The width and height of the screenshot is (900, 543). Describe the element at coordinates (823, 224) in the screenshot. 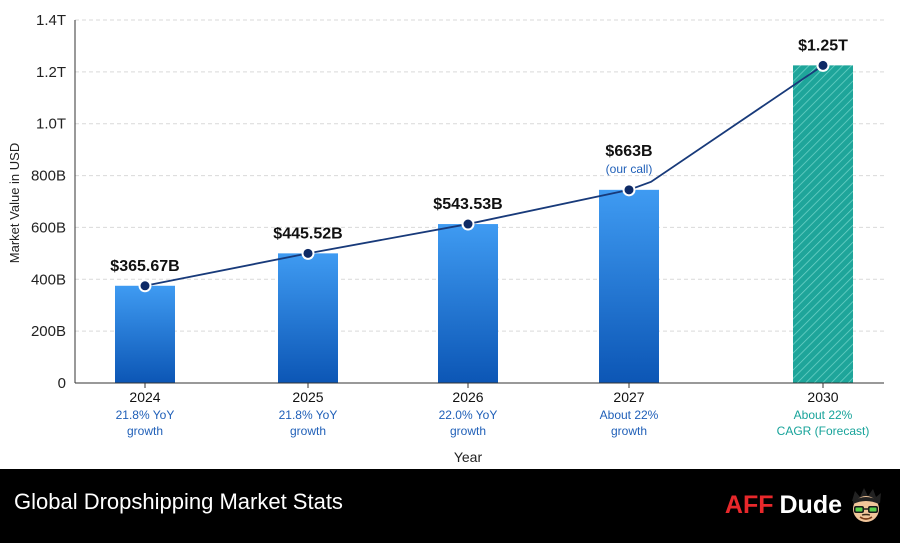

I see `bar-2030` at that location.